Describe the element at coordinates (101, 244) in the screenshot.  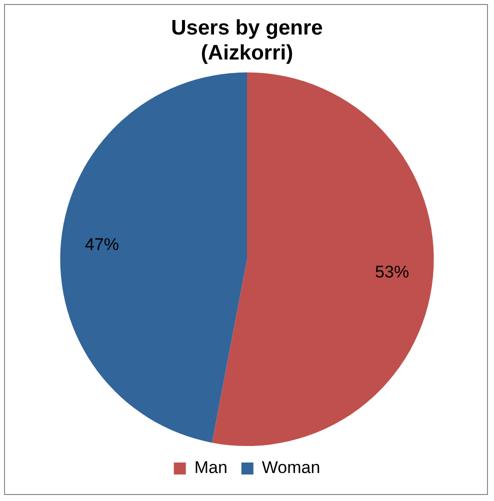
I see `data-label: 47%` at that location.